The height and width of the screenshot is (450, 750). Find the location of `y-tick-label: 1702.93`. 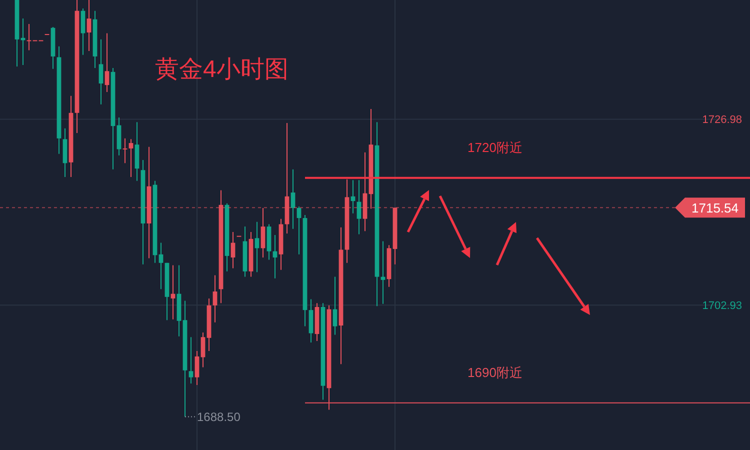

y-tick-label: 1702.93 is located at coordinates (722, 306).